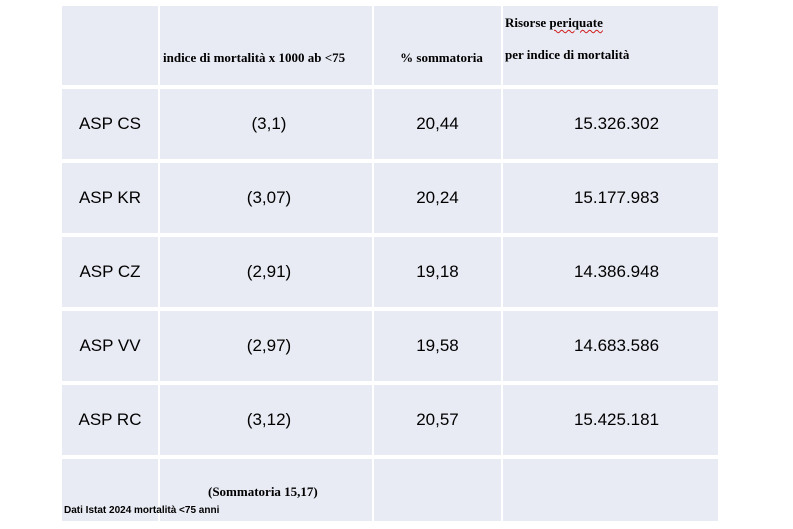 This screenshot has width=793, height=529. I want to click on source-footnote: Dati Istat 2024 mortalità <75 anni, so click(142, 510).